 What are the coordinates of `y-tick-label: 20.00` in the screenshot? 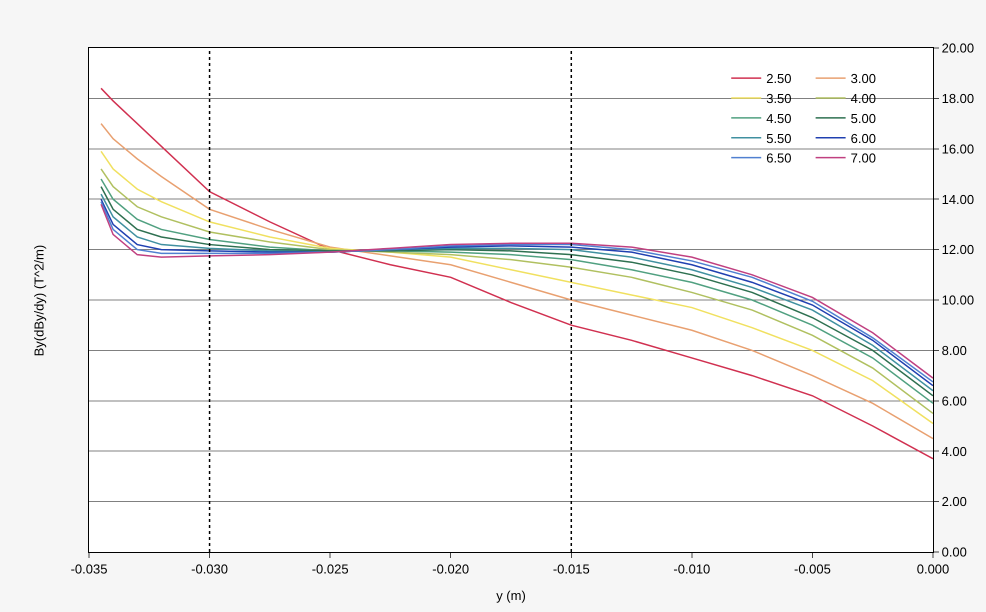 It's located at (958, 48).